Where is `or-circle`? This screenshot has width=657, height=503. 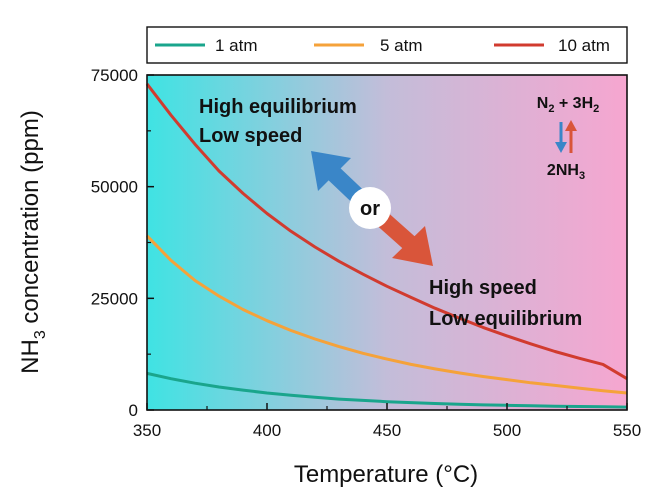
or-circle is located at coordinates (370, 208).